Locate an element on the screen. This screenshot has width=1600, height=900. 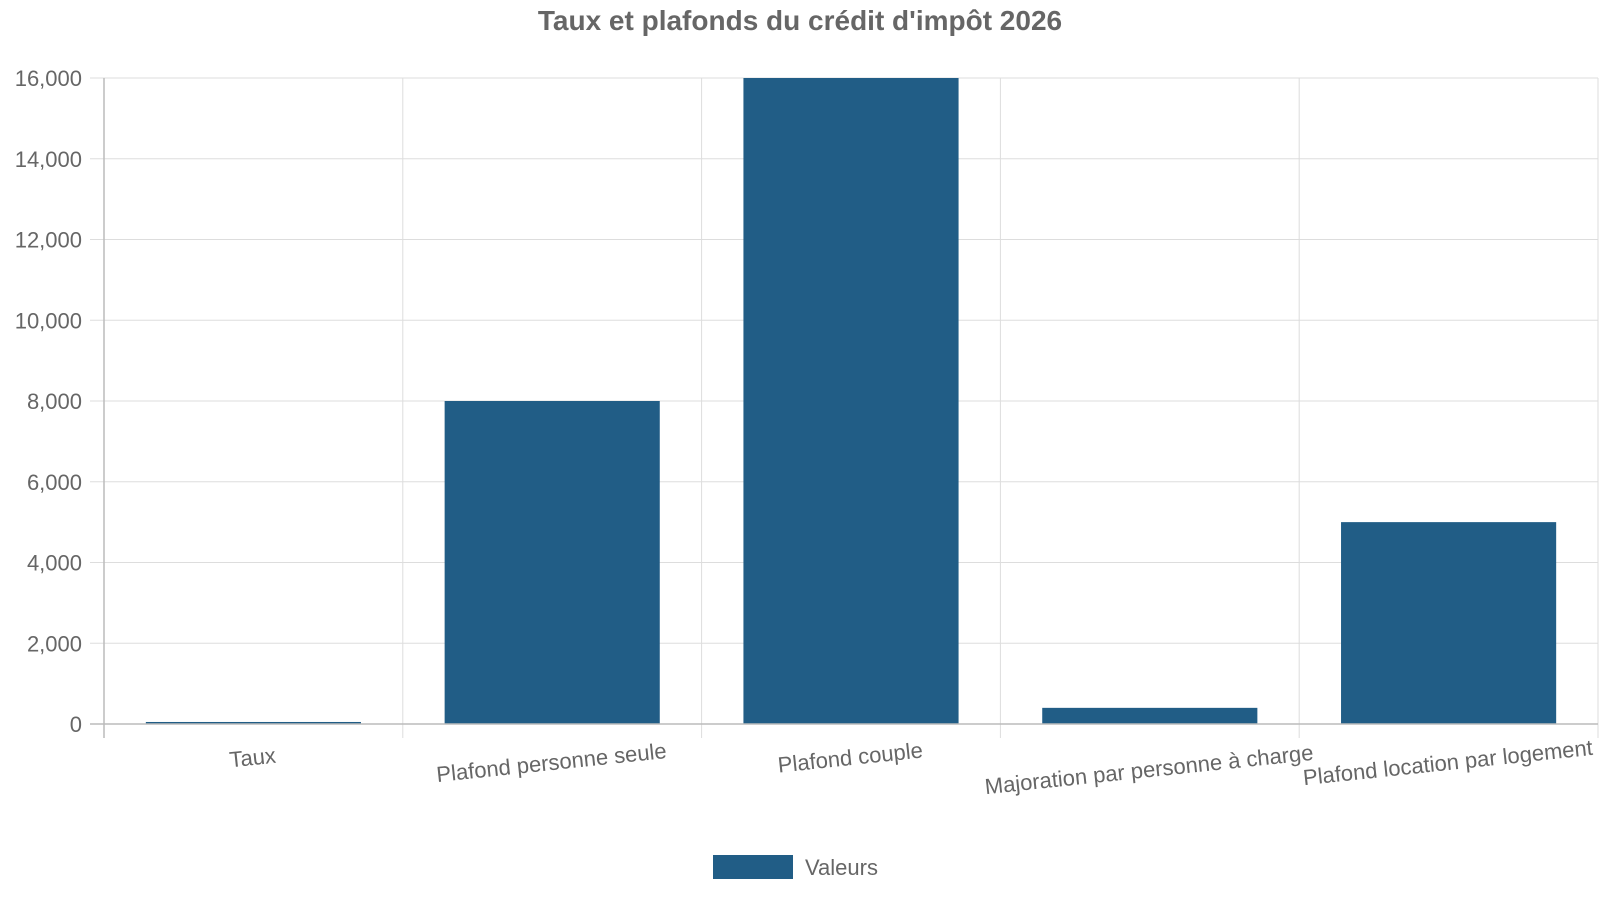
x-tick-label: Taux is located at coordinates (252, 758).